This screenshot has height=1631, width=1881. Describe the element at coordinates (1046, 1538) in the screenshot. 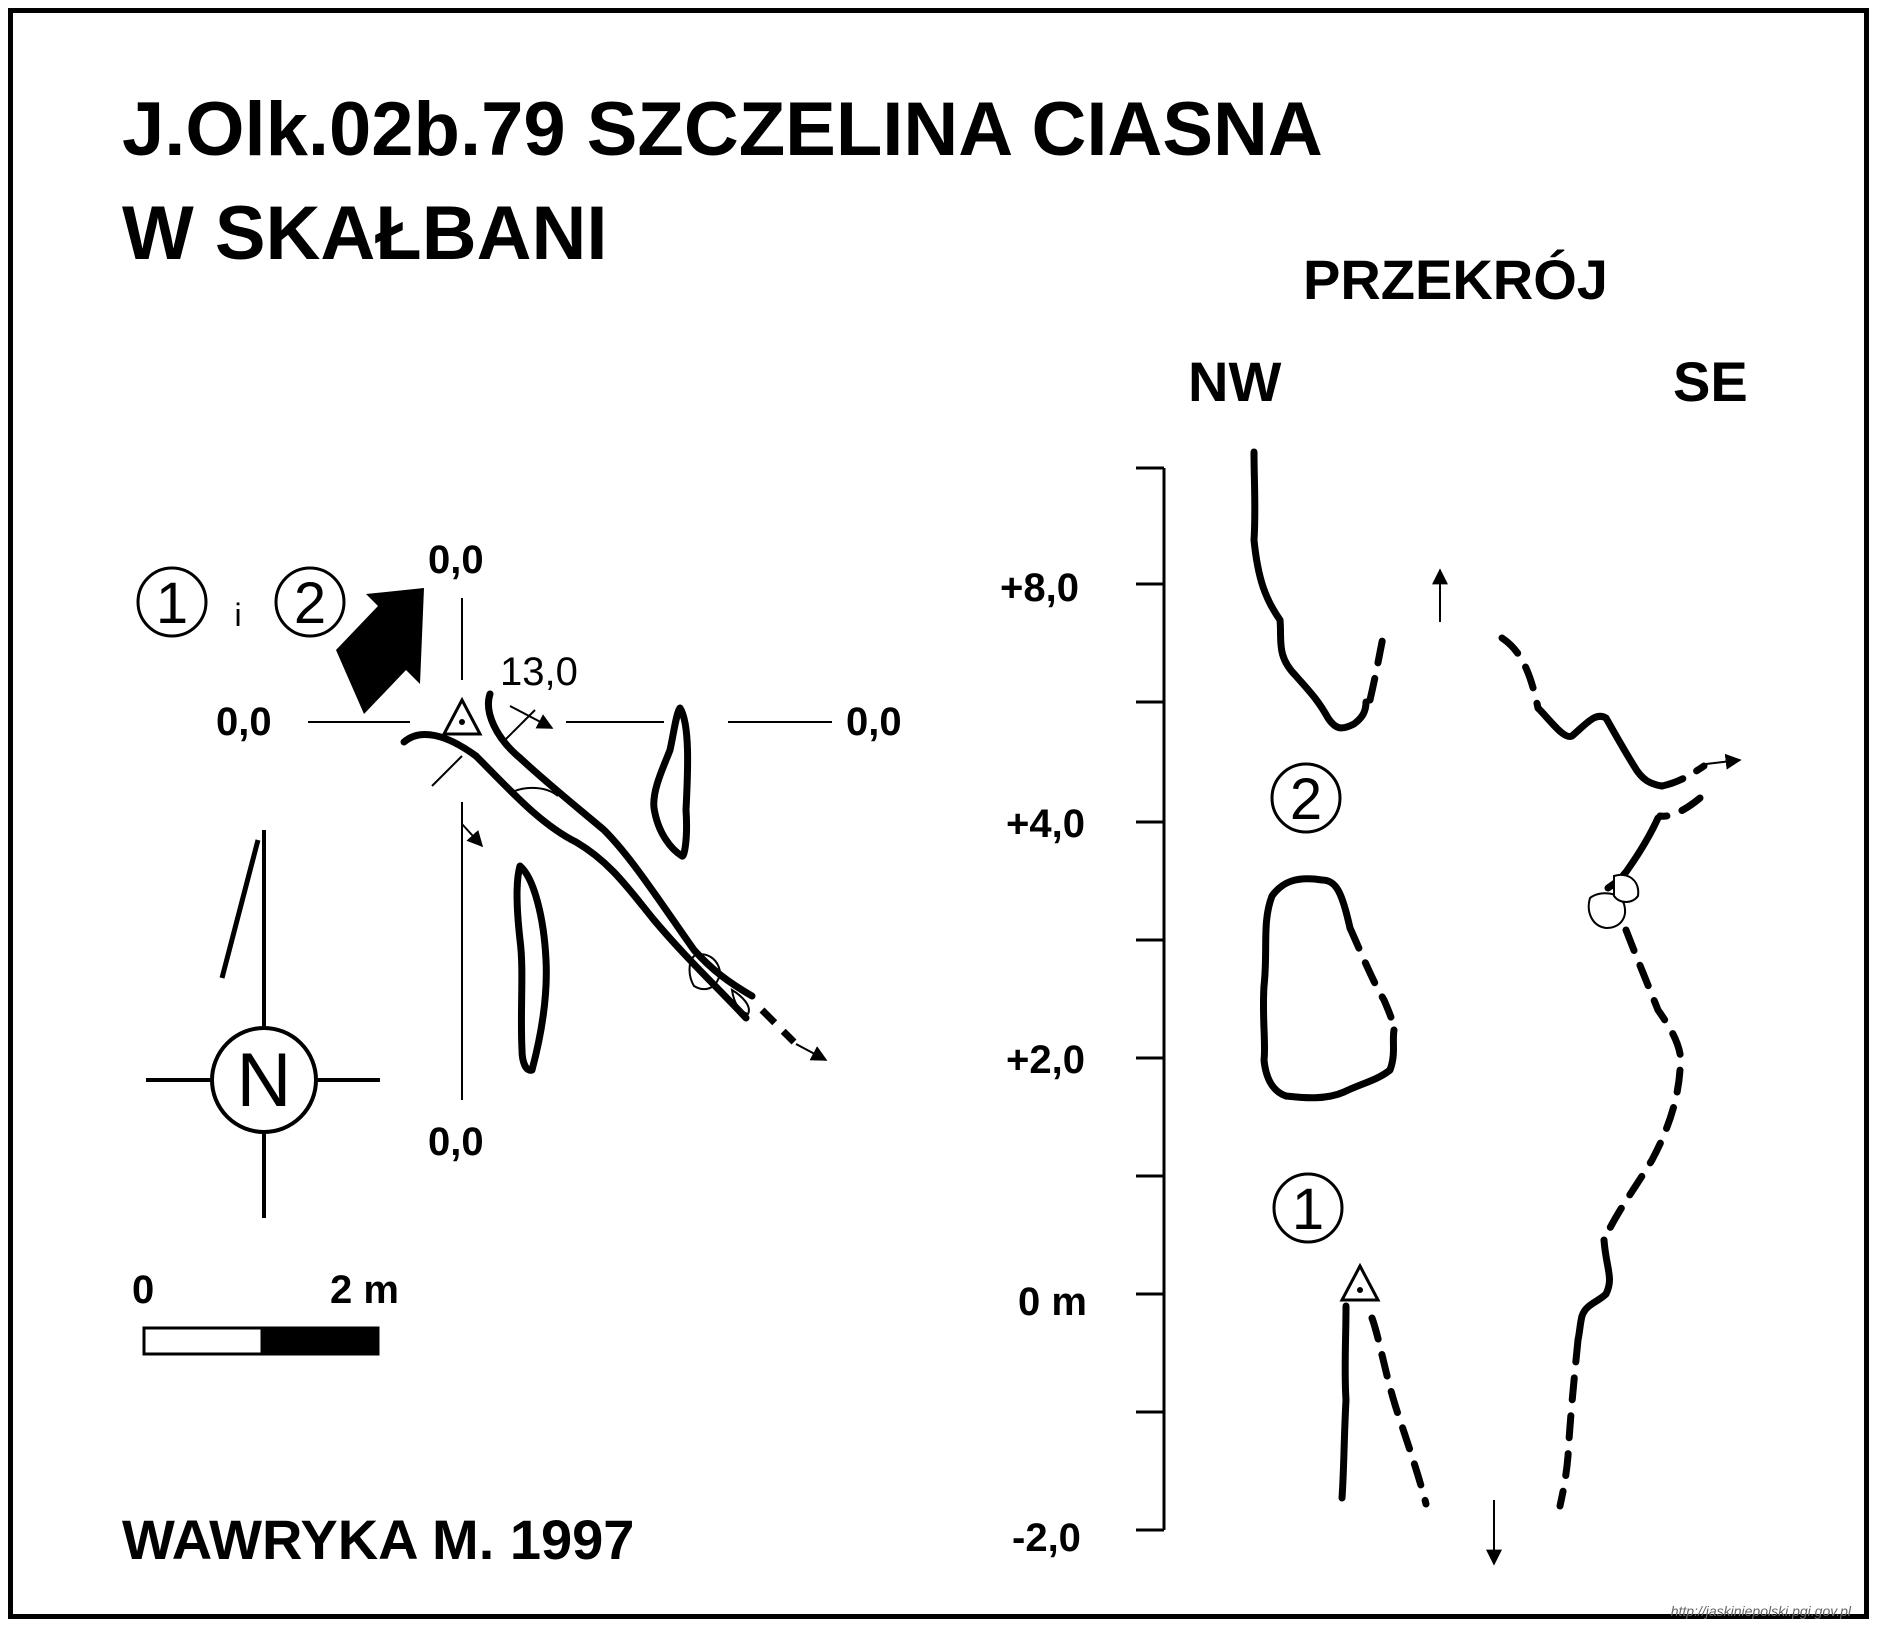

I see `height-label-minus2: -2,0` at that location.